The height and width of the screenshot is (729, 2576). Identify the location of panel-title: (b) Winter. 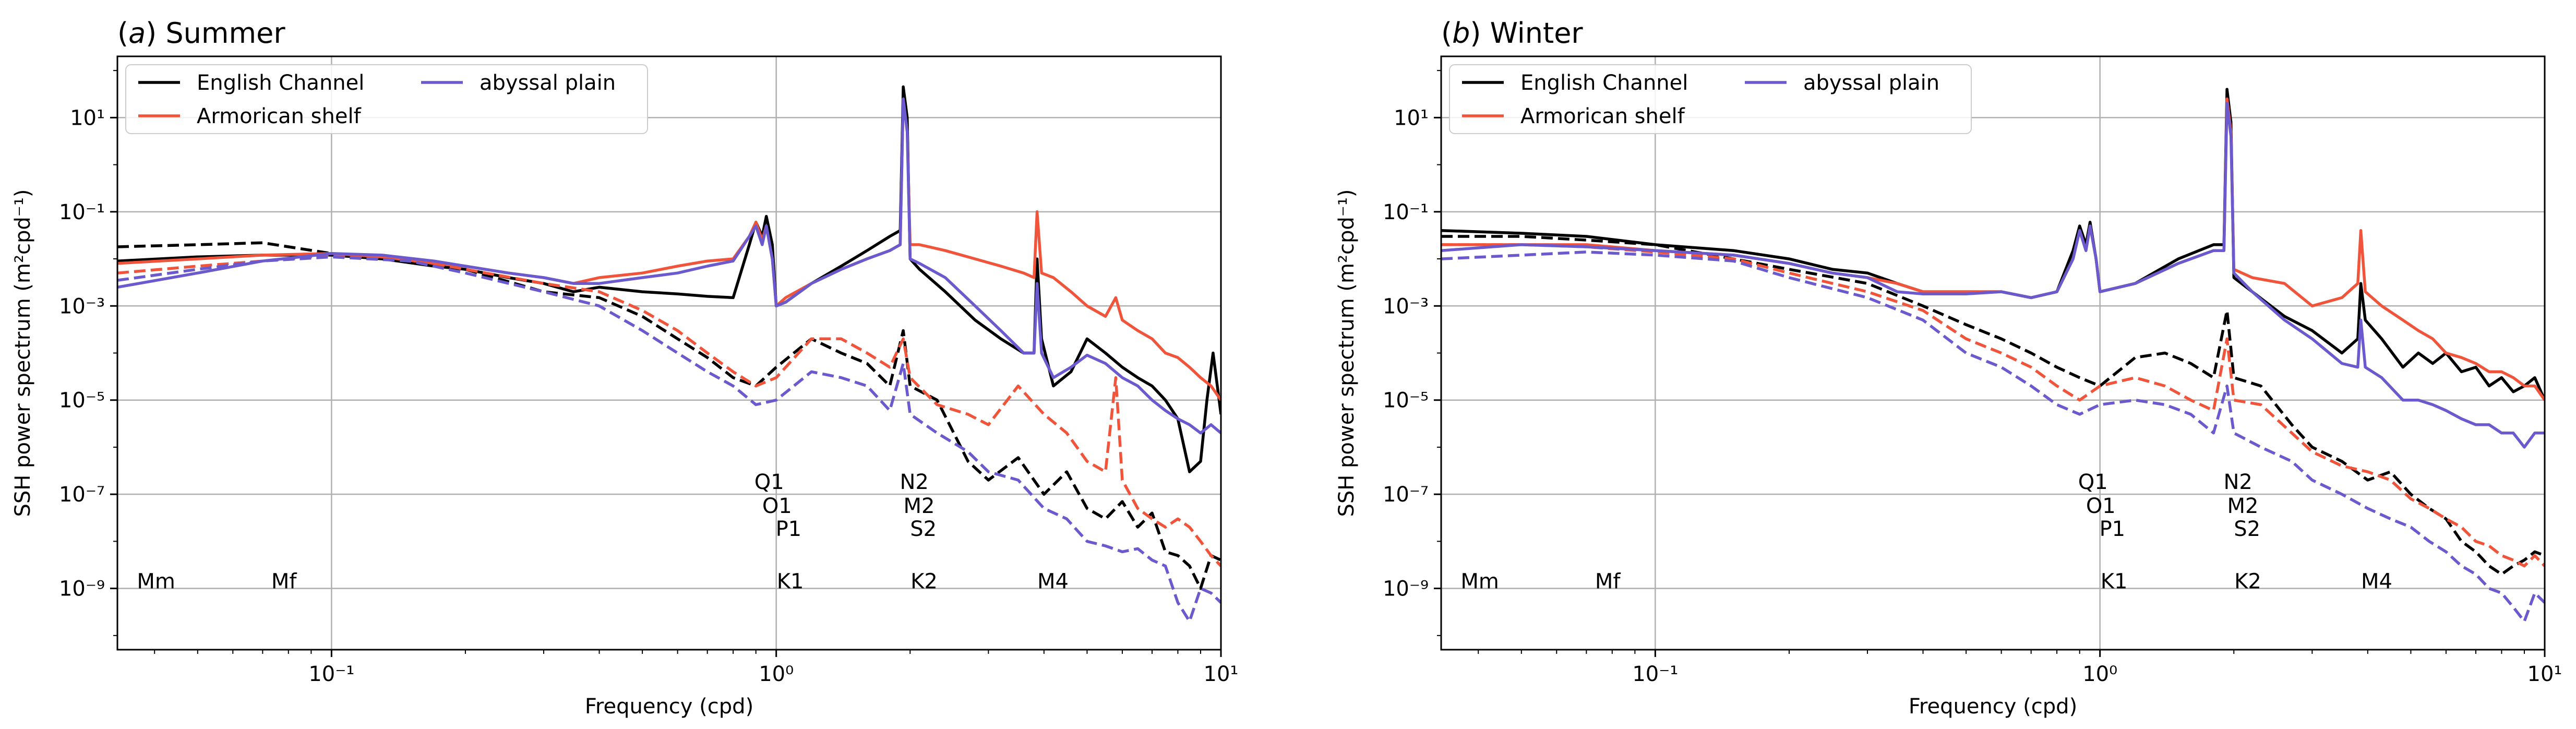
(1512, 33).